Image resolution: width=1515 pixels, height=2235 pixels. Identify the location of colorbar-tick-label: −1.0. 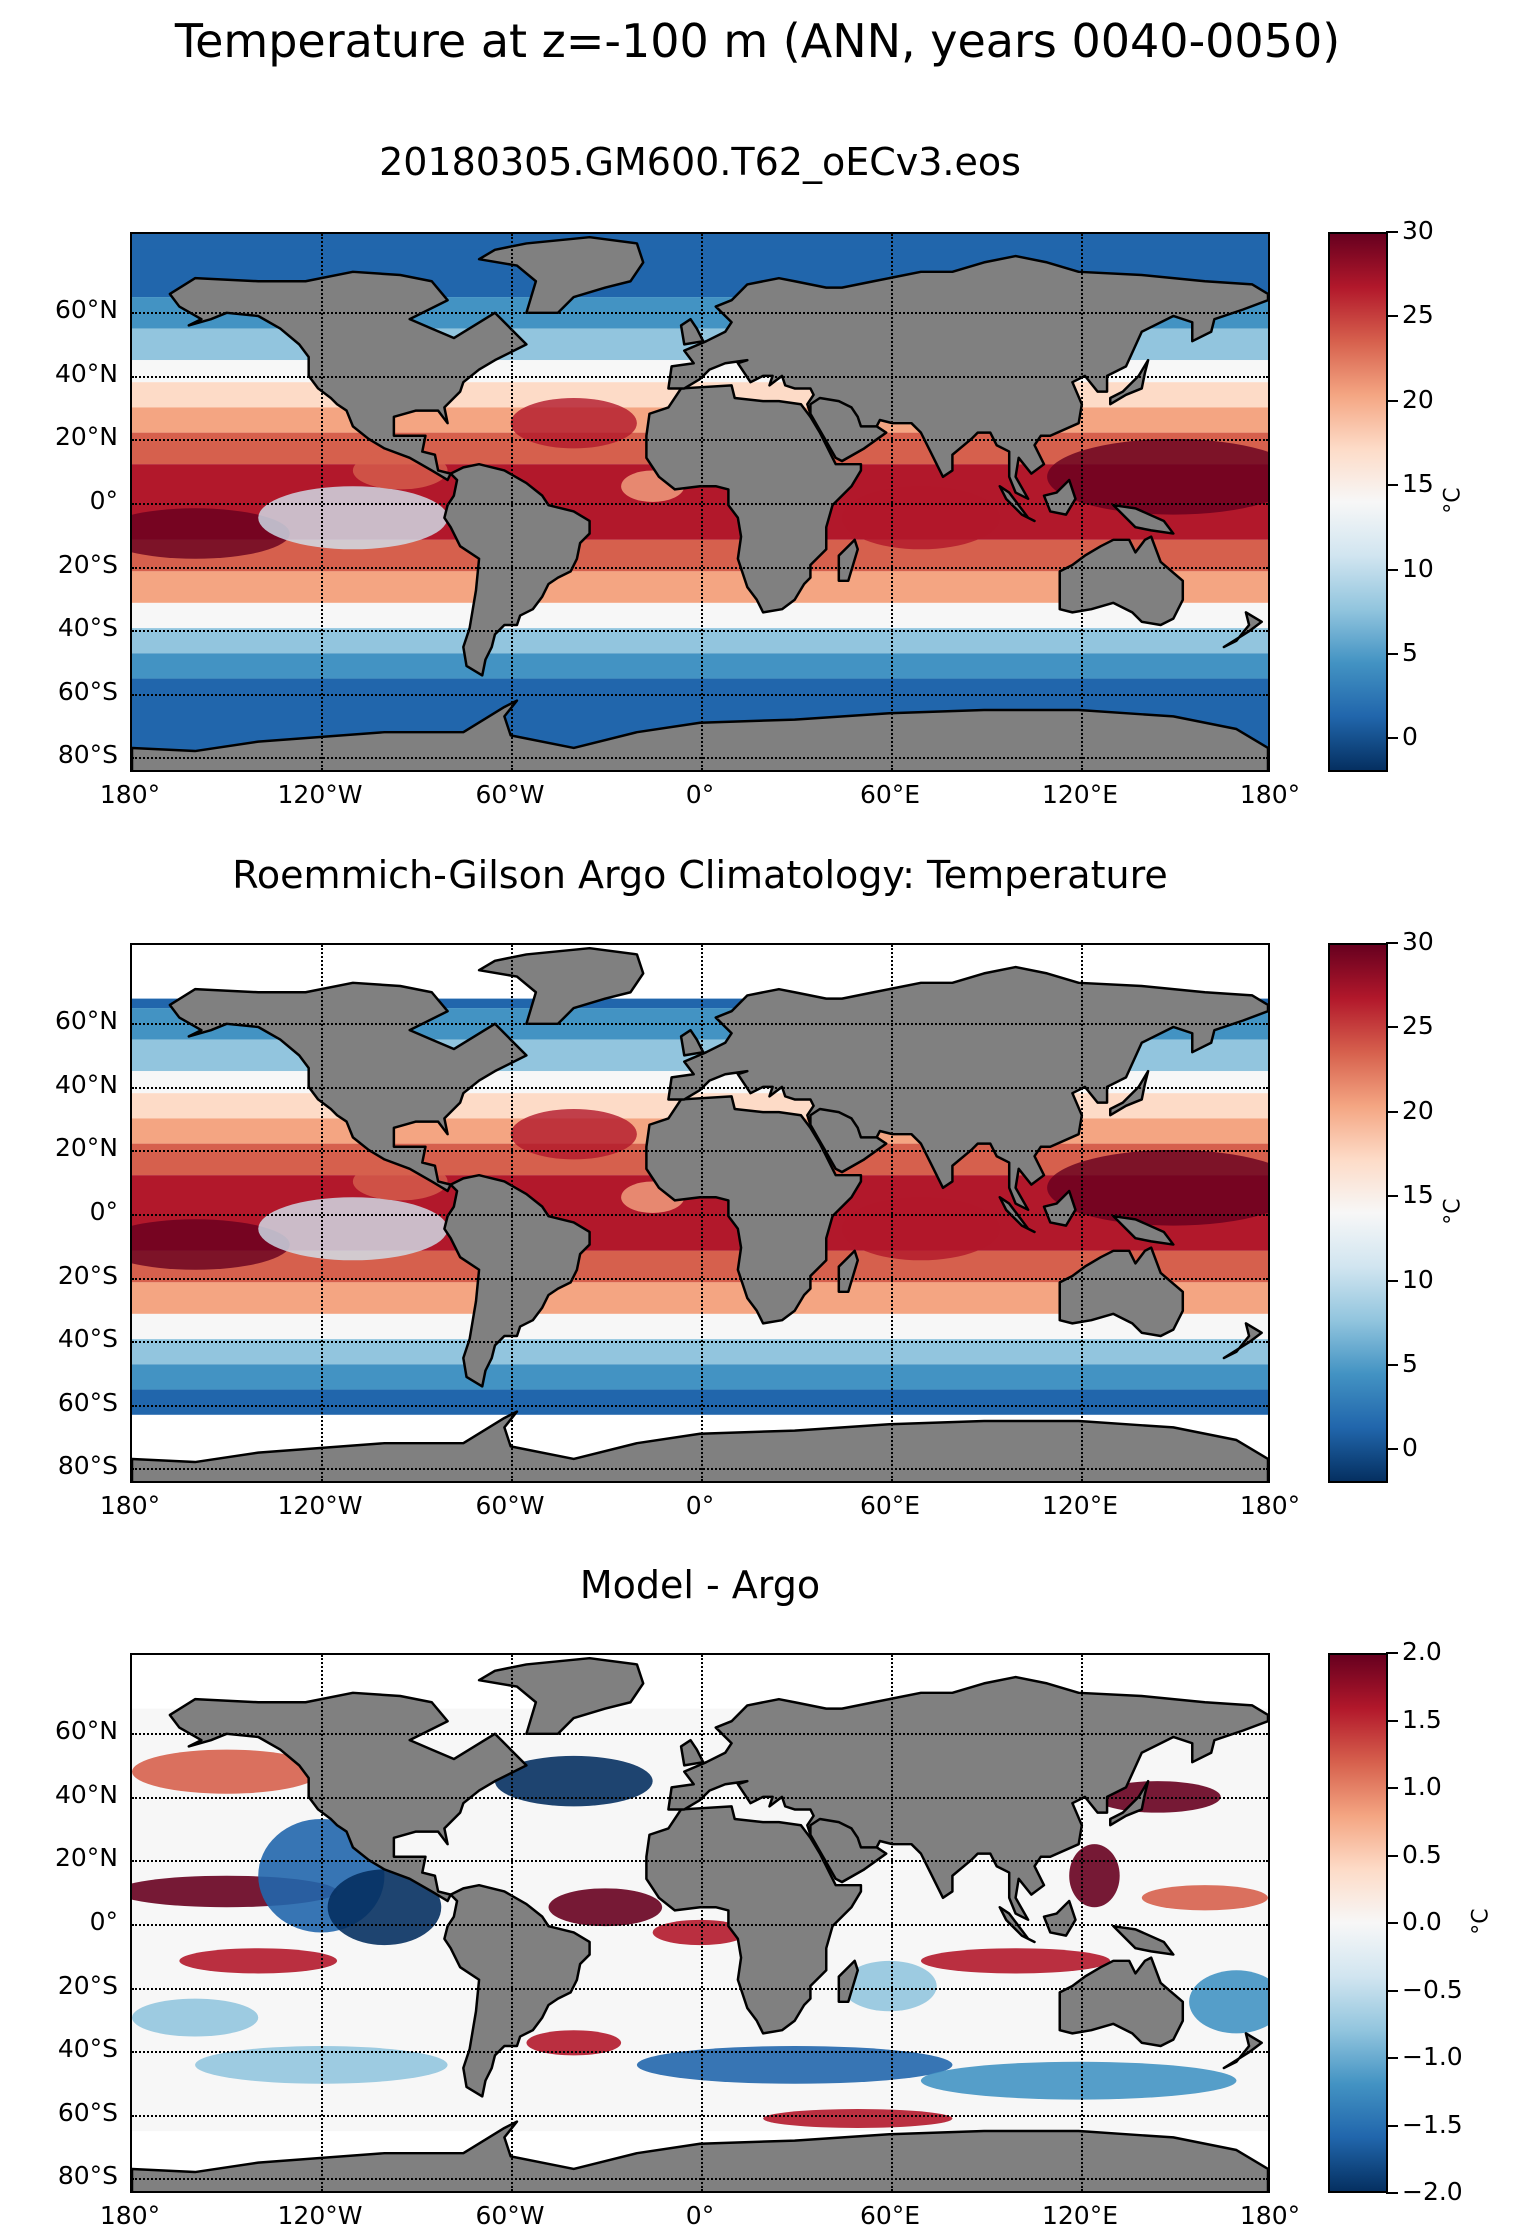
(1432, 2056).